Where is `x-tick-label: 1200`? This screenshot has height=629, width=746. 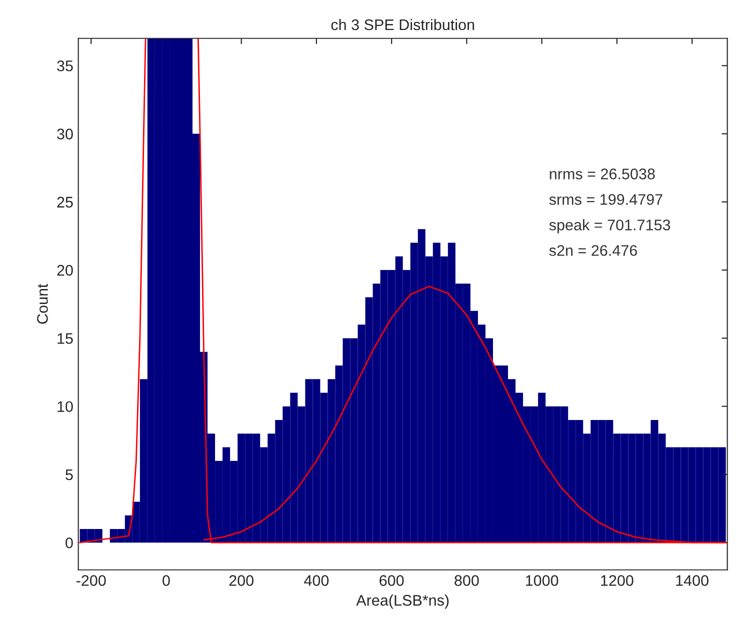 x-tick-label: 1200 is located at coordinates (617, 580).